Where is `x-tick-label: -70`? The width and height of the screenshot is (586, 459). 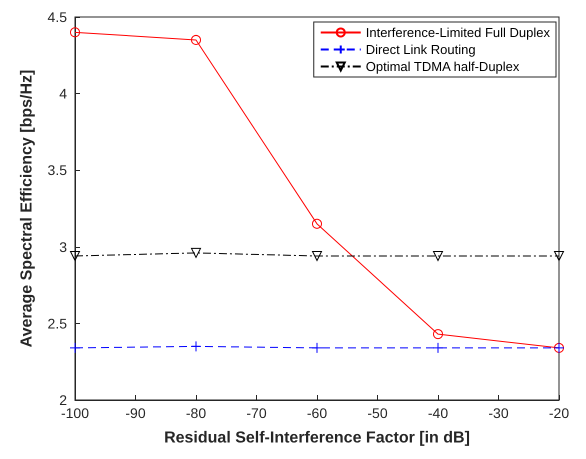
x-tick-label: -70 is located at coordinates (256, 413).